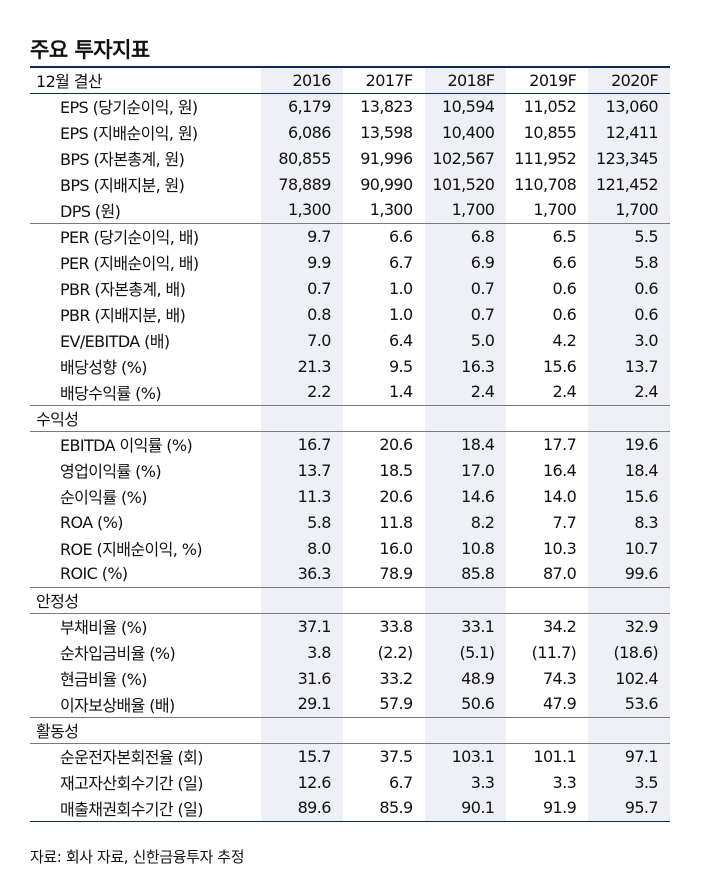  Describe the element at coordinates (302, 678) in the screenshot. I see `table-cell: 31.6` at that location.